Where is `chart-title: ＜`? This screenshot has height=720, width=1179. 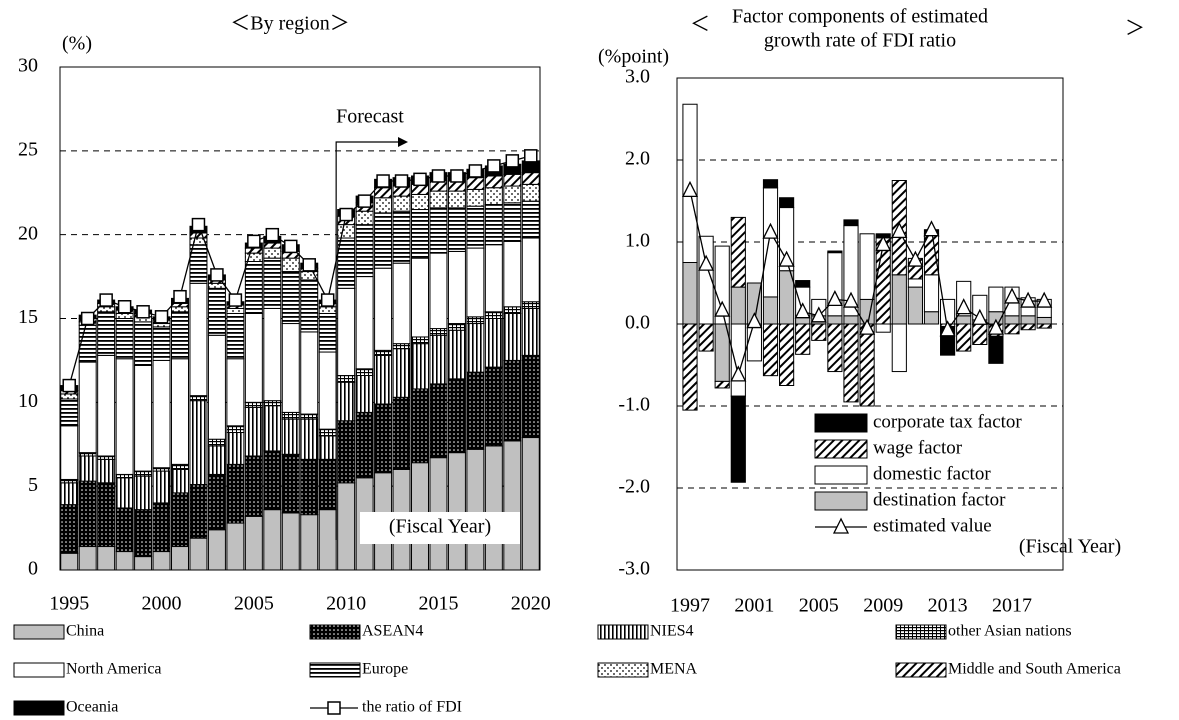 chart-title: ＜ is located at coordinates (700, 25).